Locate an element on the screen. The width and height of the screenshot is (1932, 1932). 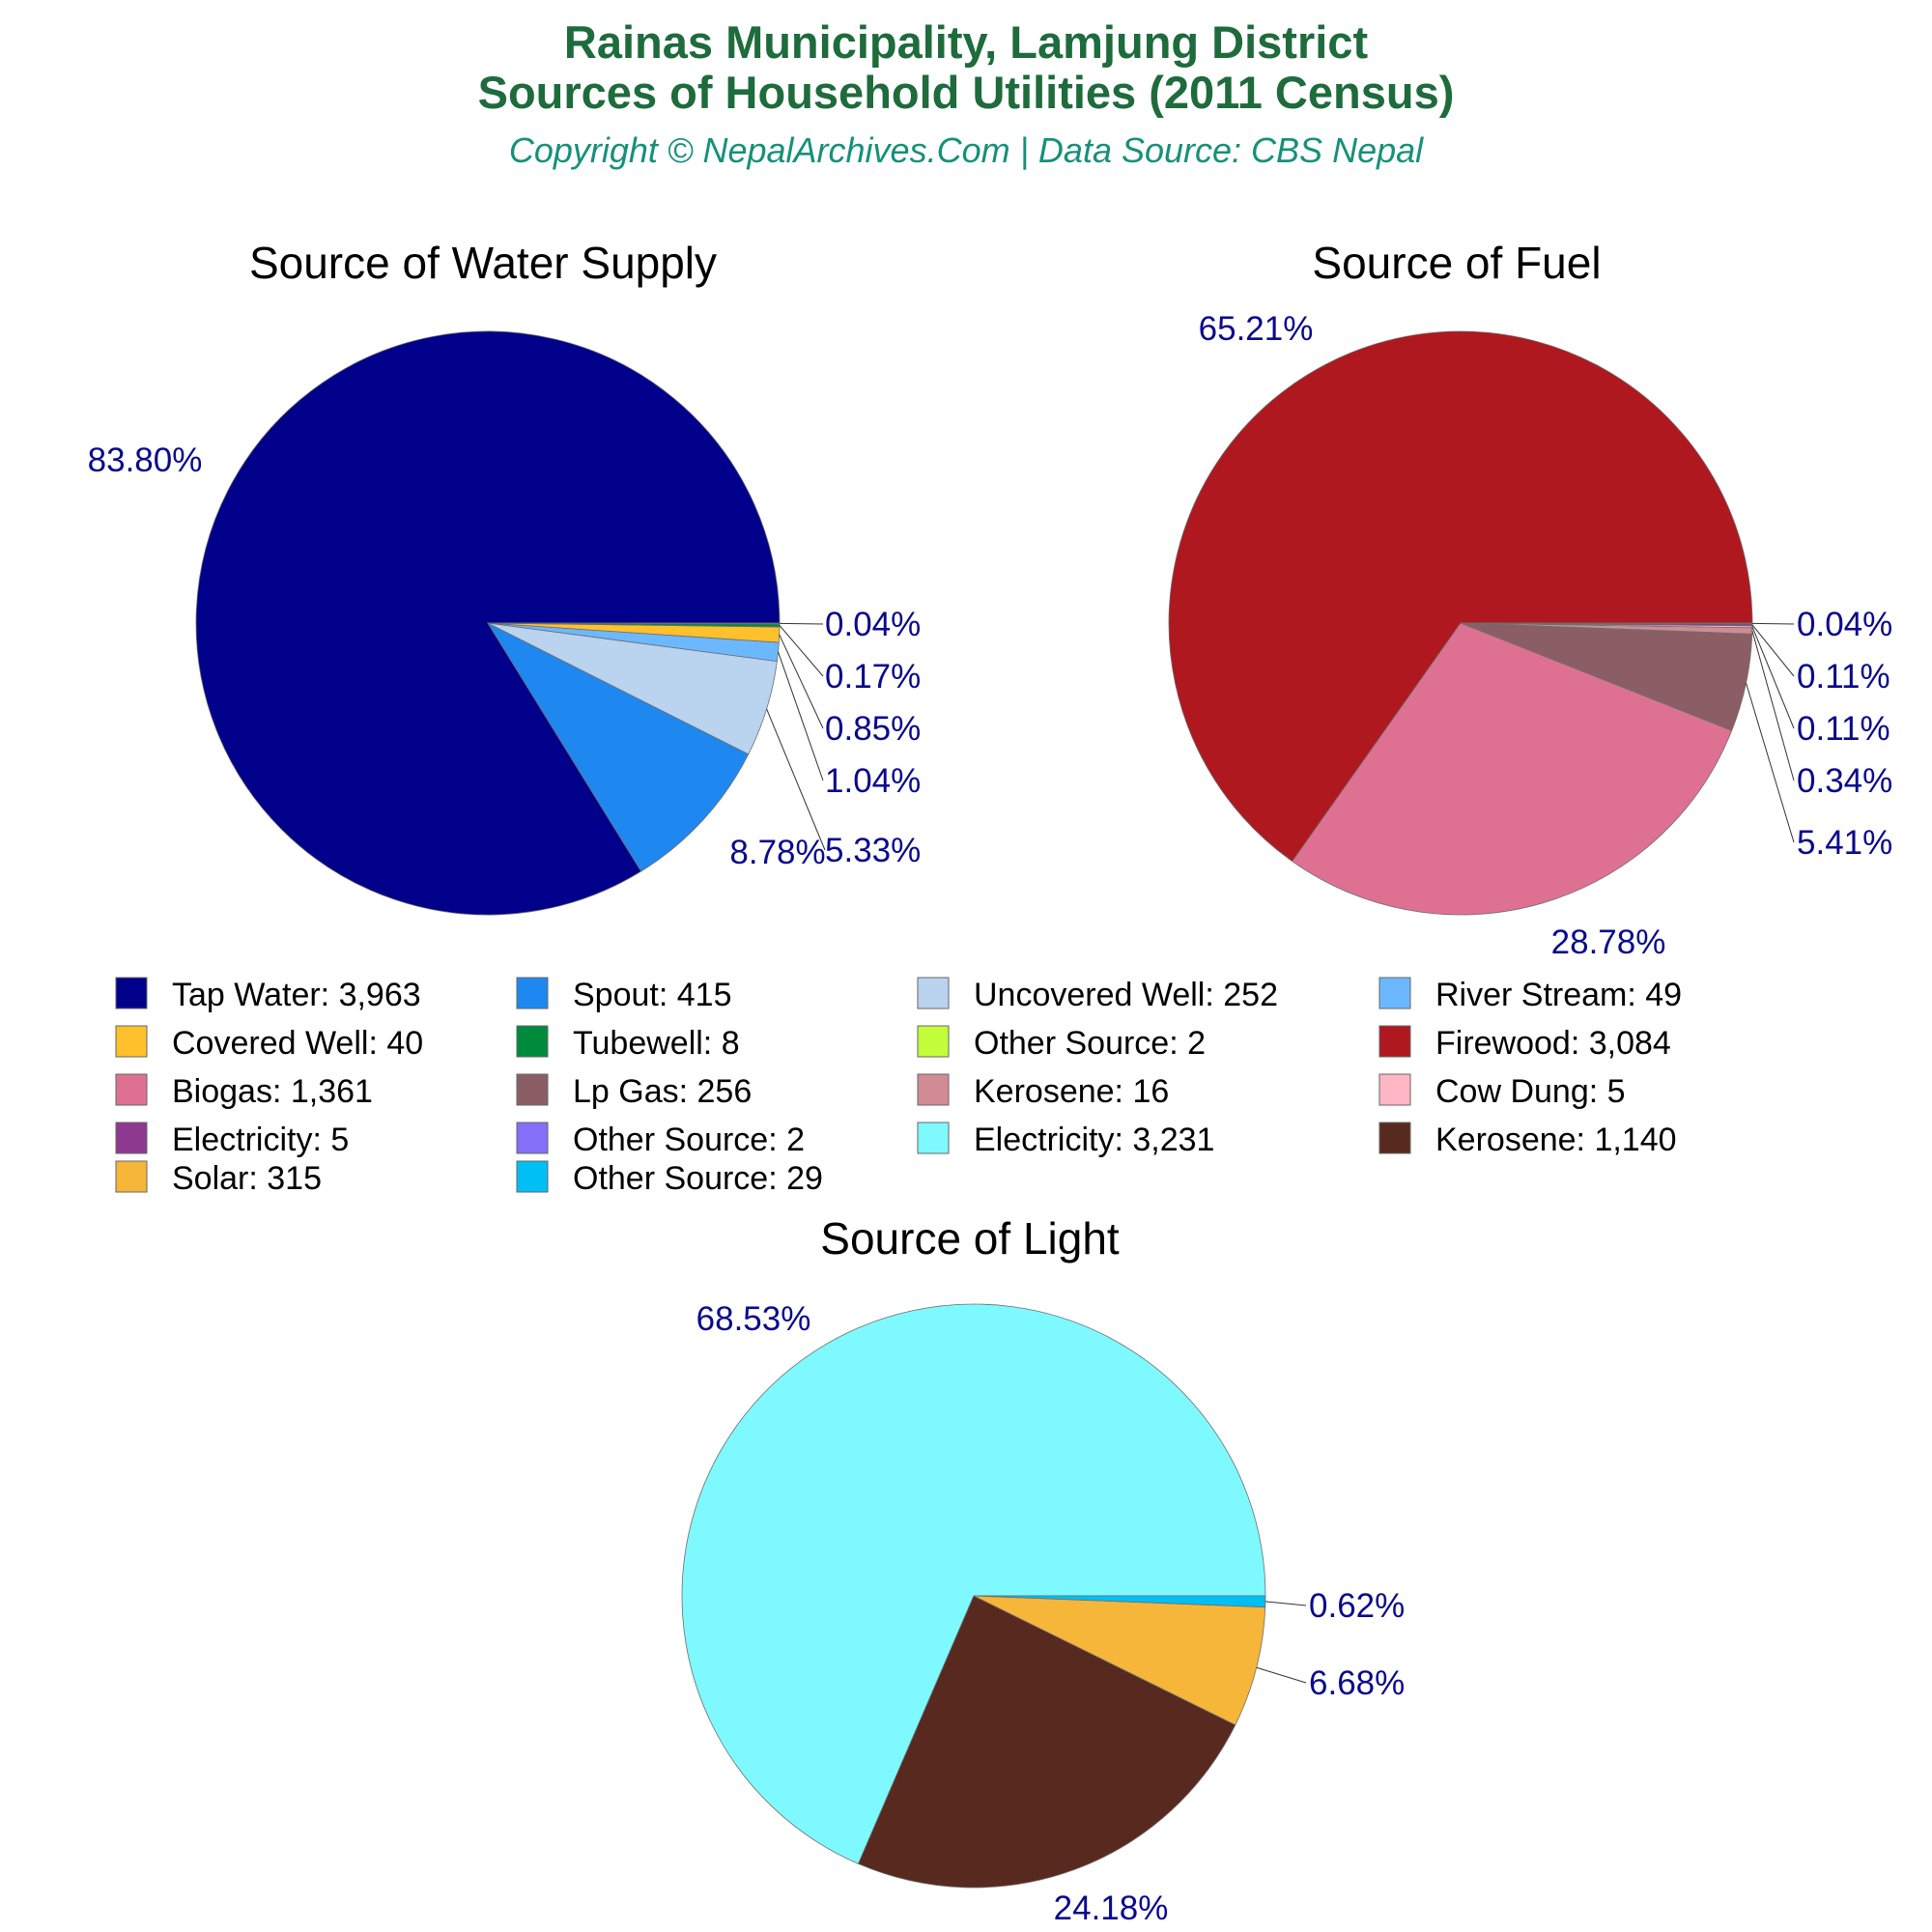
legend-label: Lp Gas: 256 is located at coordinates (662, 1091).